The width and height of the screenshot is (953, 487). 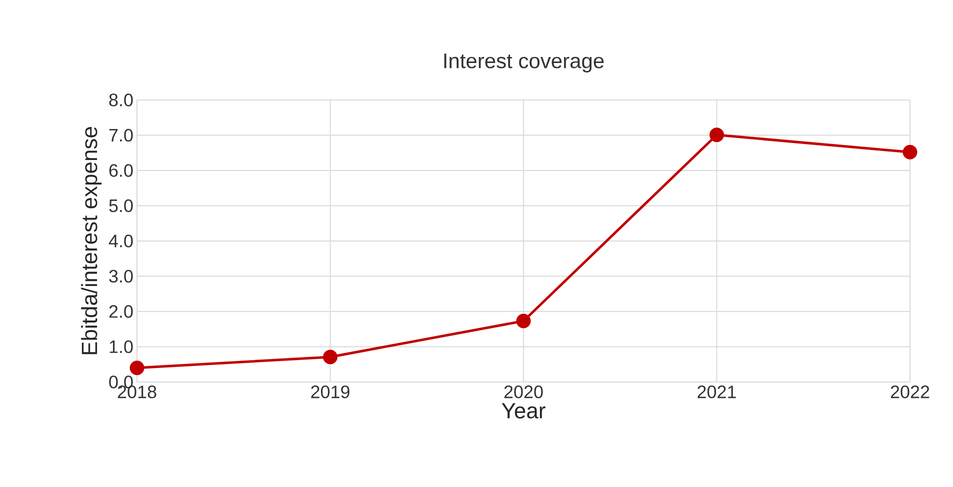 What do you see at coordinates (121, 170) in the screenshot?
I see `y-tick-label: 6.0` at bounding box center [121, 170].